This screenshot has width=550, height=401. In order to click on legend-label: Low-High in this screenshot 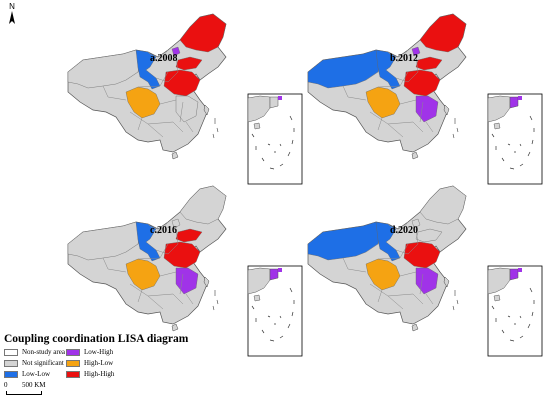, I will do `click(99, 352)`.